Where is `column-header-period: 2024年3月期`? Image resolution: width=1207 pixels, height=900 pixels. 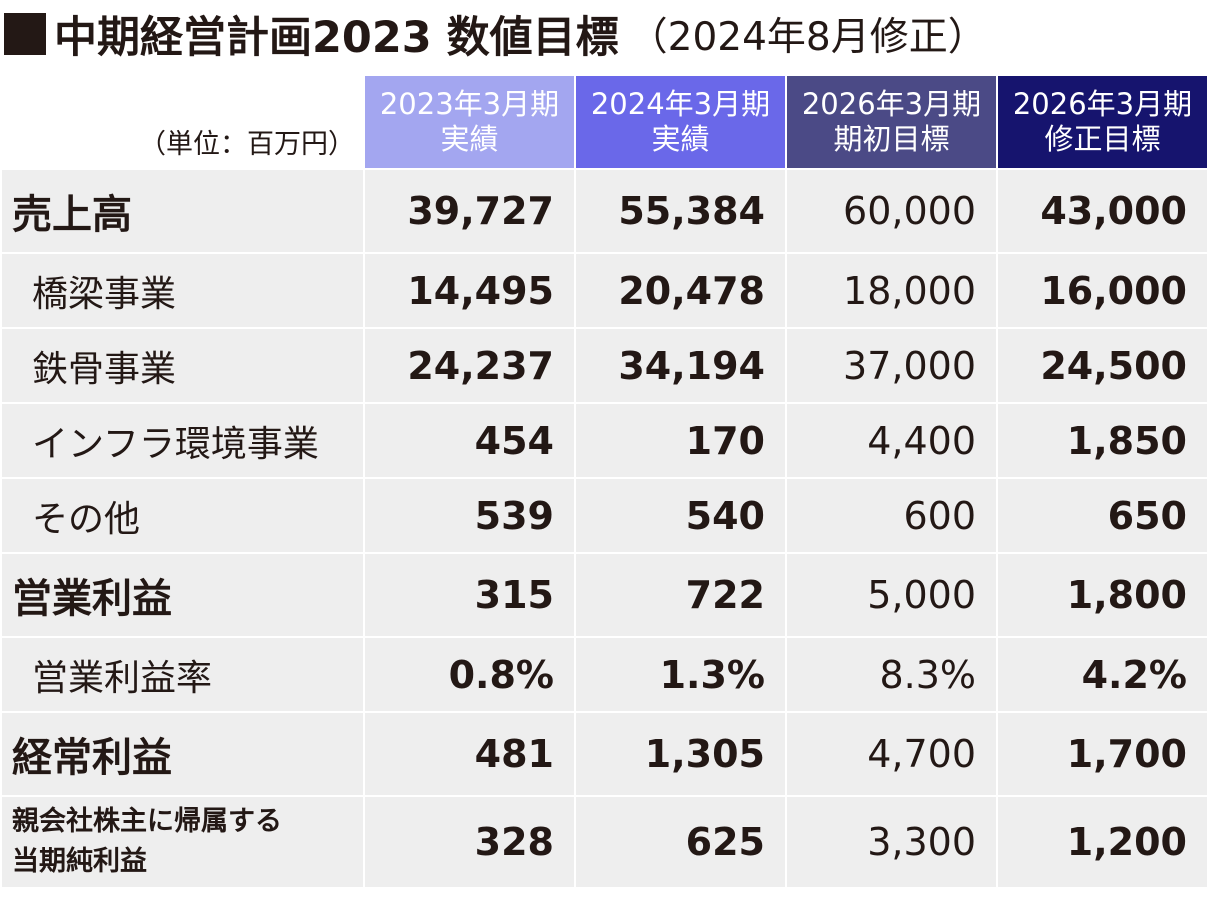 column-header-period: 2024年3月期 is located at coordinates (680, 104).